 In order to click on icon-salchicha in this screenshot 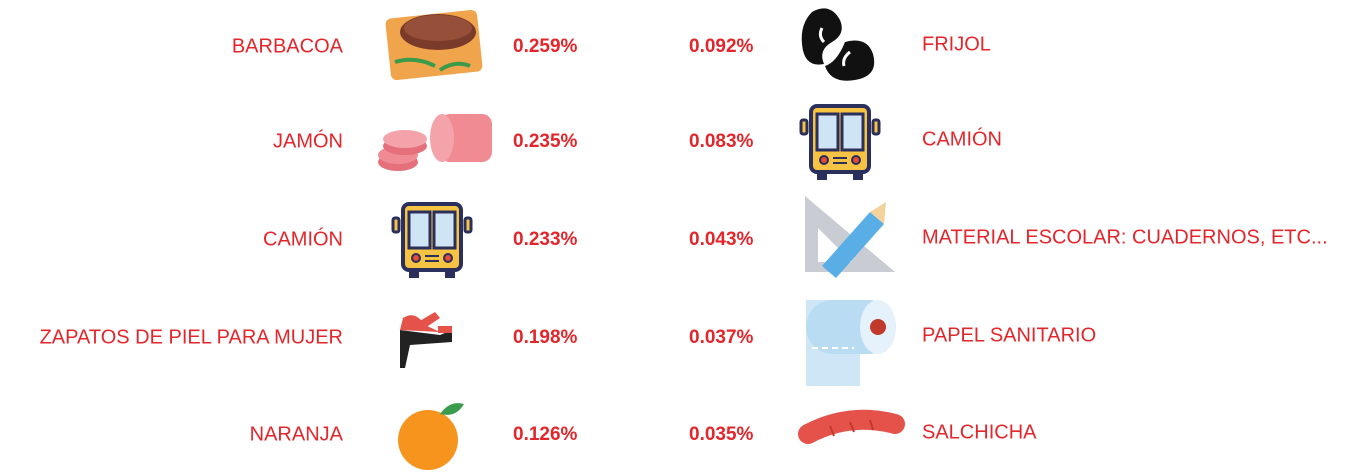, I will do `click(851, 426)`.